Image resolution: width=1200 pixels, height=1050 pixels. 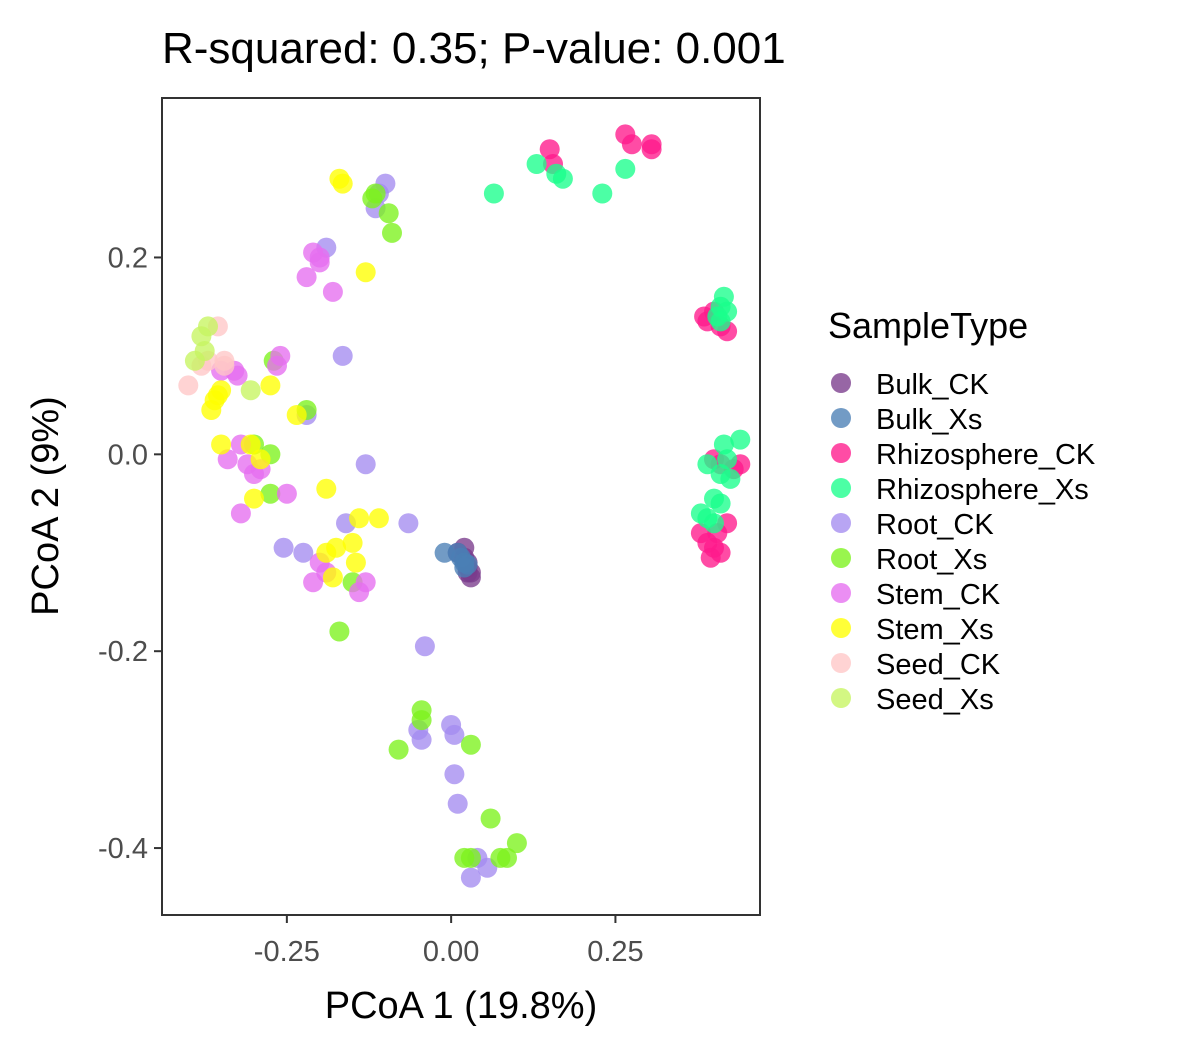 What do you see at coordinates (128, 258) in the screenshot?
I see `y-tick-label: 0.2` at bounding box center [128, 258].